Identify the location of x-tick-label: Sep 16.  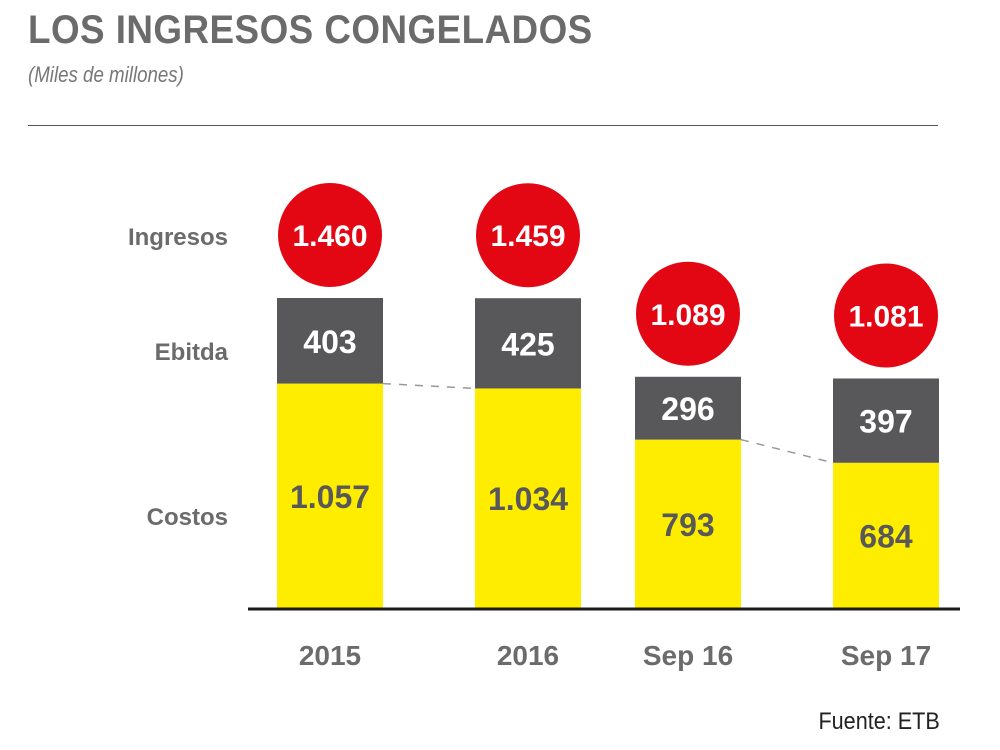
(688, 655).